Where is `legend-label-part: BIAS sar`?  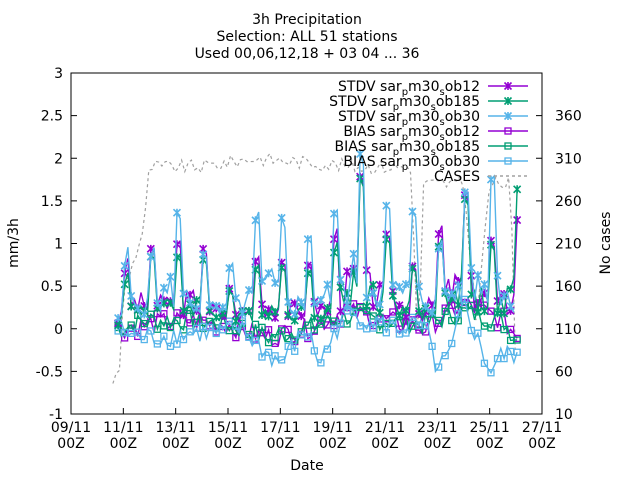 legend-label-part: BIAS sar is located at coordinates (372, 162).